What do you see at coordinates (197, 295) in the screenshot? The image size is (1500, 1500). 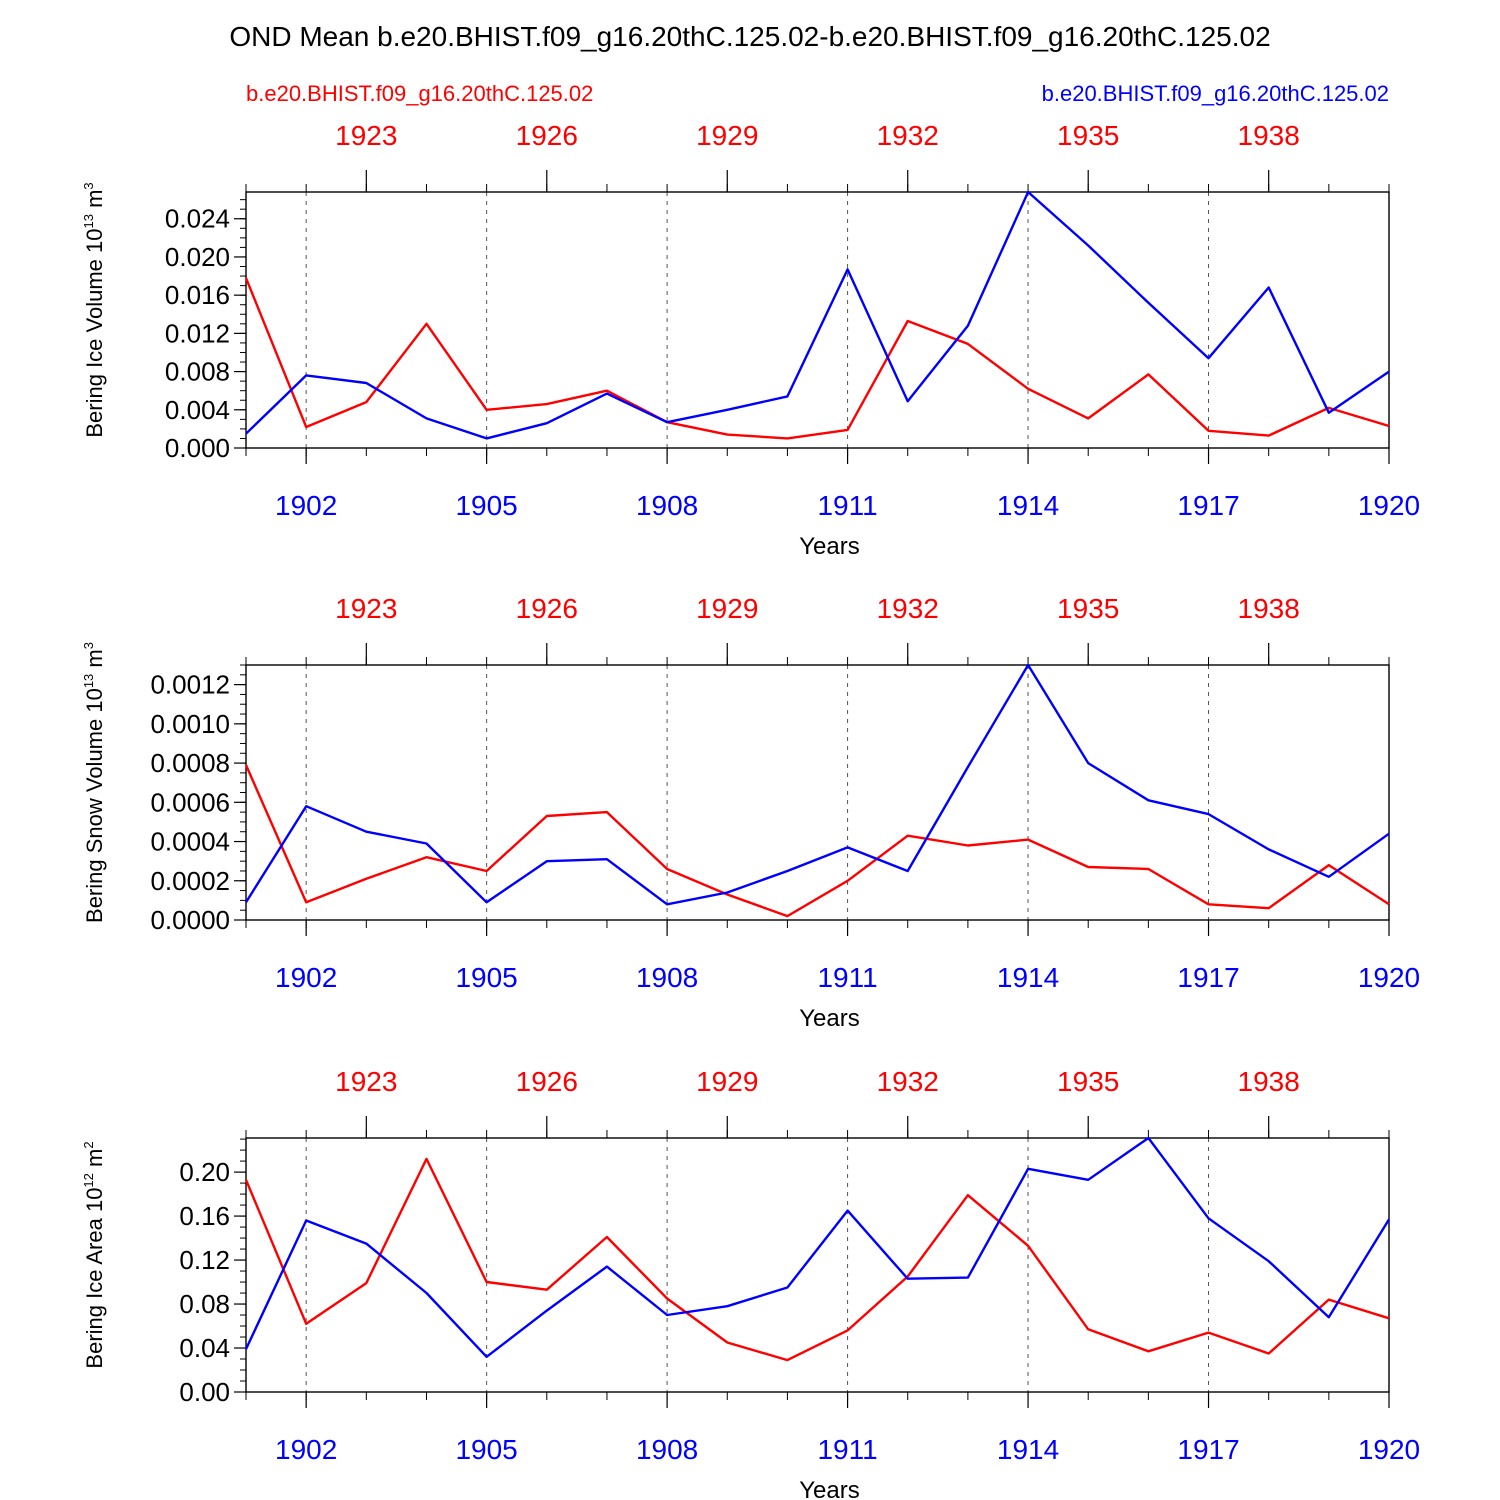 I see `y-tick-label: 0.016` at bounding box center [197, 295].